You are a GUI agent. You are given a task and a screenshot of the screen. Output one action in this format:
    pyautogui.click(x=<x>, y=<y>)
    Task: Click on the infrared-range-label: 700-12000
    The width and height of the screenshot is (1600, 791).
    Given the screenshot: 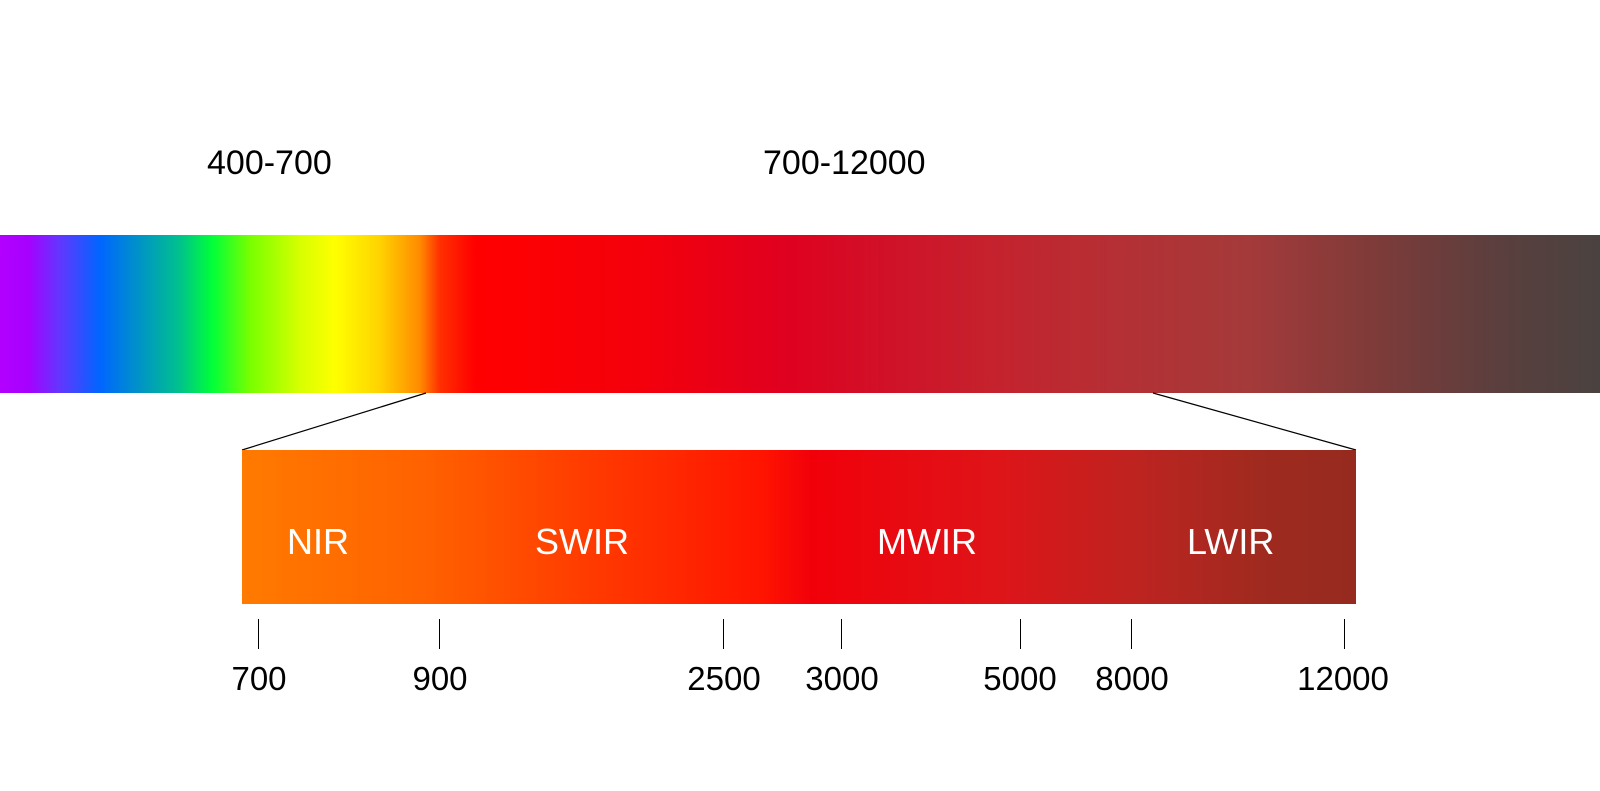 What is the action you would take?
    pyautogui.click(x=844, y=163)
    